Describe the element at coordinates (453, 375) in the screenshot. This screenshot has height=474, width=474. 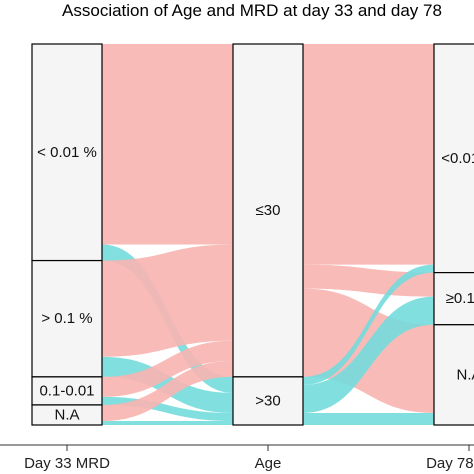
I see `stratum-day-78-mrd-n-a` at that location.